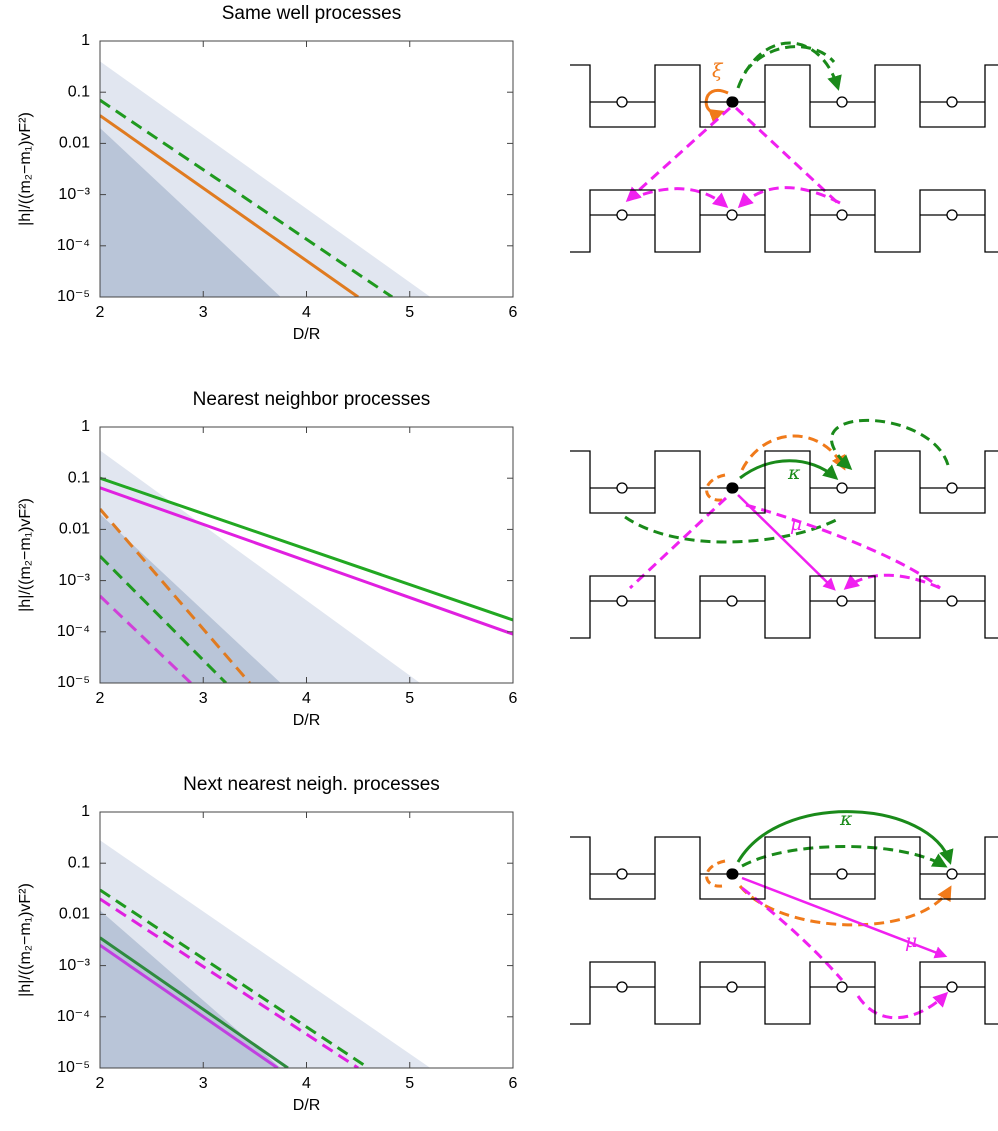 The width and height of the screenshot is (998, 1131). Describe the element at coordinates (718, 71) in the screenshot. I see `diagram-label: ξ` at that location.